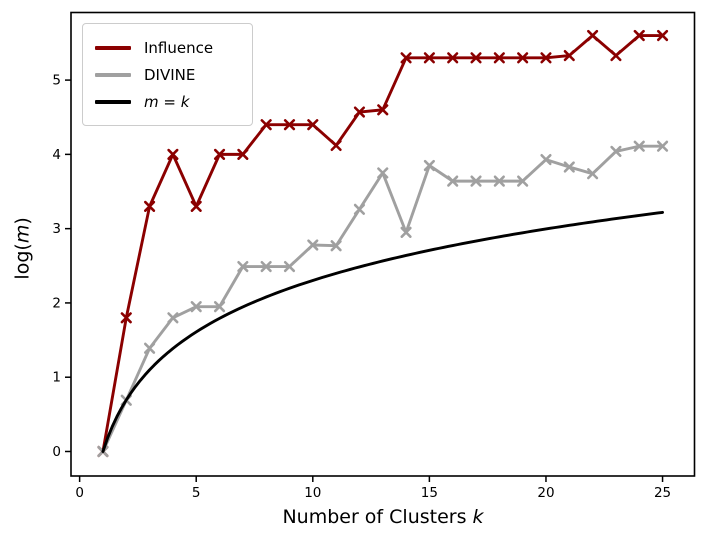 This screenshot has height=551, width=706. I want to click on legend-item-influence: Influence, so click(167, 47).